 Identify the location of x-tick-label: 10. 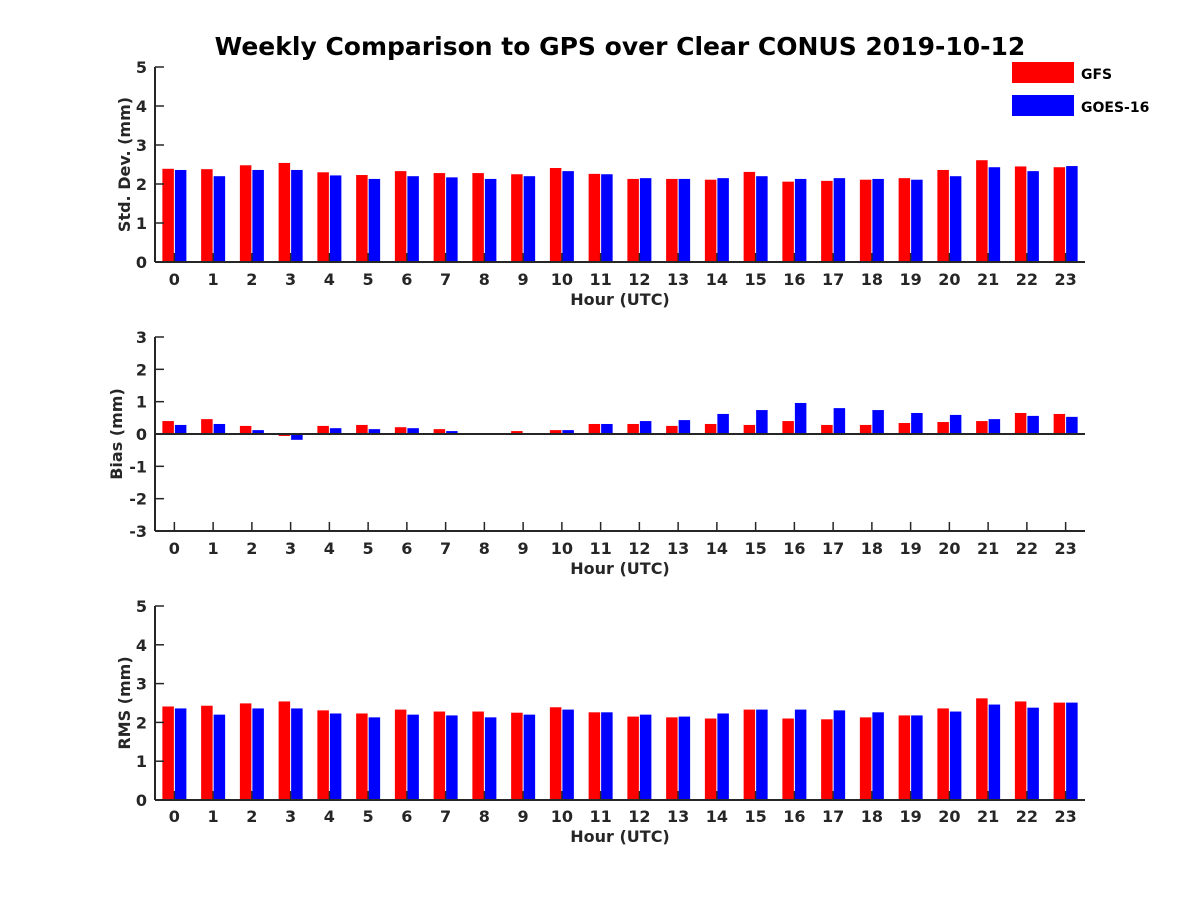
(562, 548).